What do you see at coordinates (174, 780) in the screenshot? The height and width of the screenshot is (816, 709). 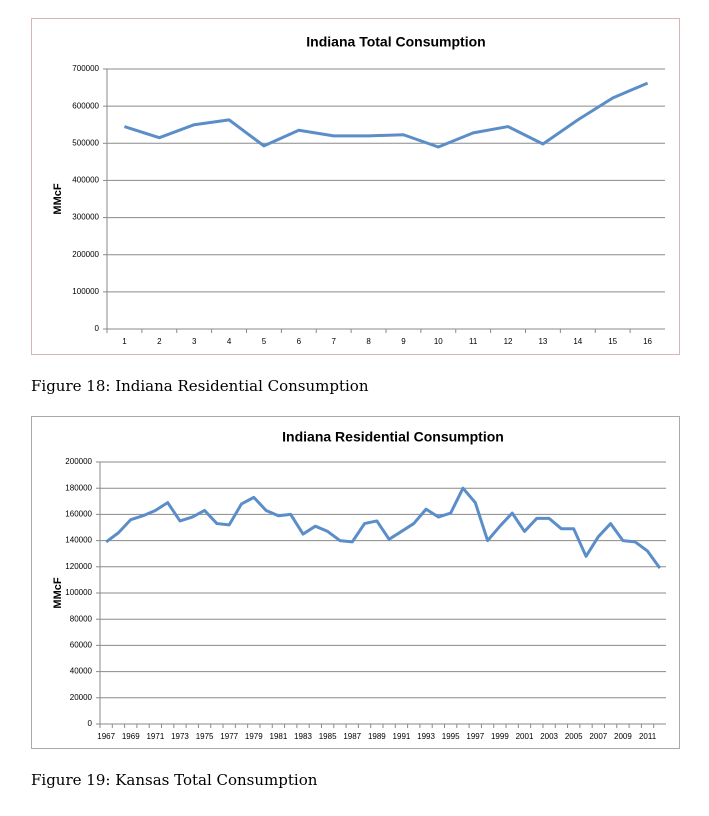 I see `figure-caption: Figure 19: Kansas Total Consumption` at bounding box center [174, 780].